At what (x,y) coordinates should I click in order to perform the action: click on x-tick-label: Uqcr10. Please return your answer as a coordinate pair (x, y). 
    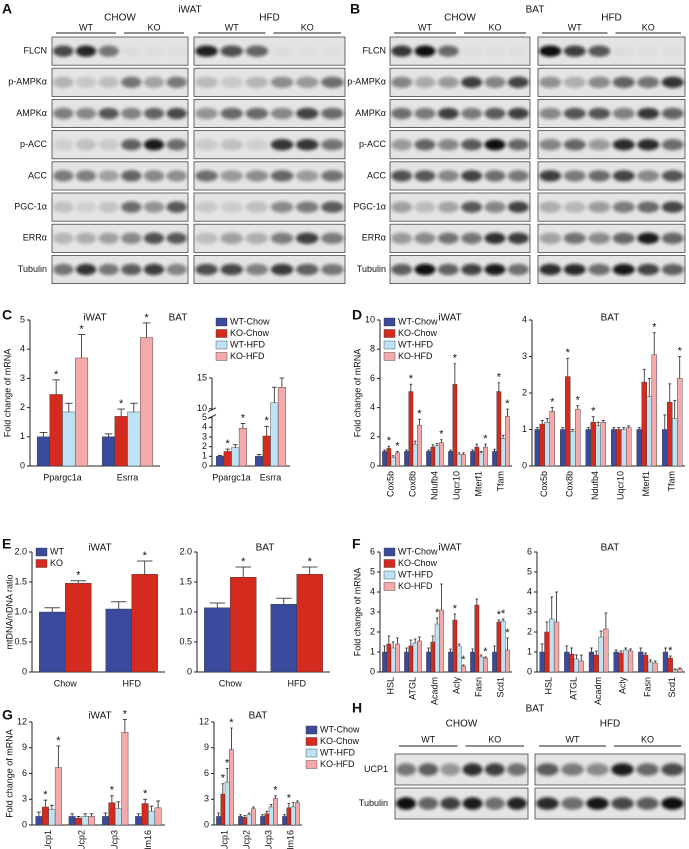
    Looking at the image, I should click on (456, 485).